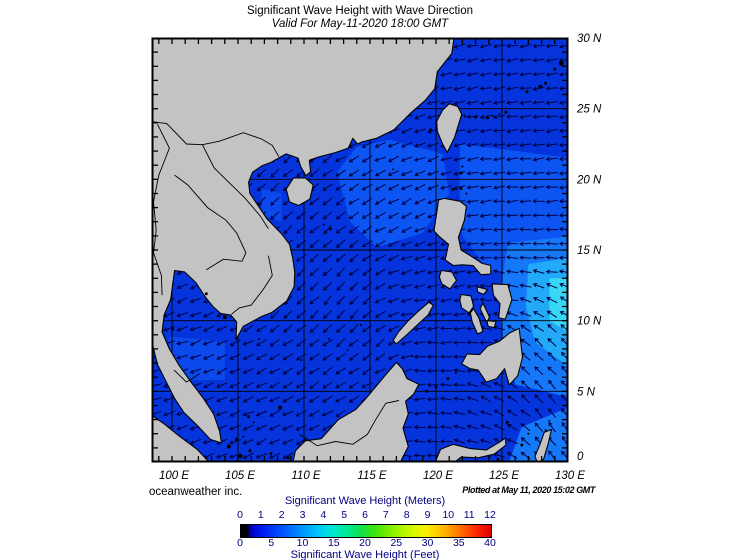  I want to click on colorbar-feet-tick-label: 0, so click(240, 543).